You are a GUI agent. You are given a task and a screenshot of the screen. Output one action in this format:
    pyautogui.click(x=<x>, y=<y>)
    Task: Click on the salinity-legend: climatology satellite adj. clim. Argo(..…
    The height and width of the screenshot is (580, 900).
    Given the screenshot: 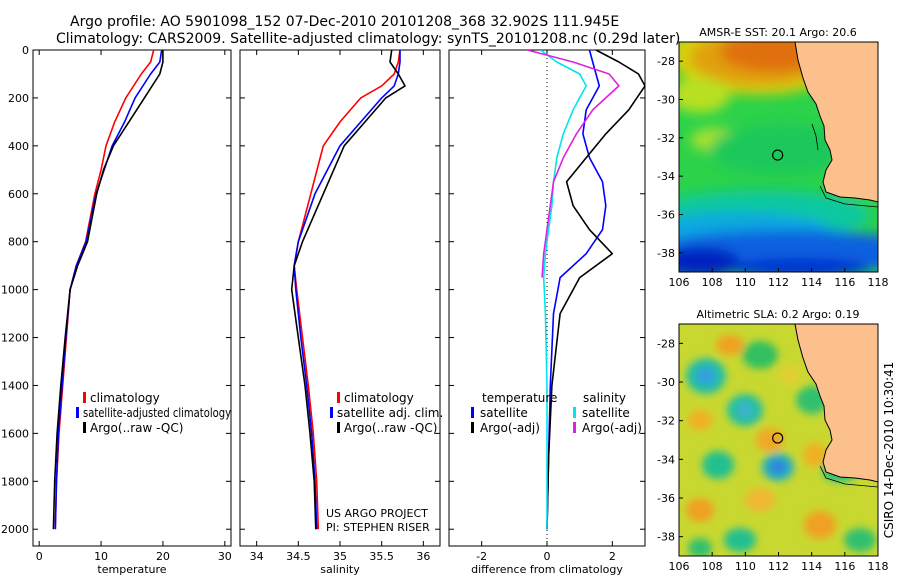 What is the action you would take?
    pyautogui.click(x=386, y=413)
    